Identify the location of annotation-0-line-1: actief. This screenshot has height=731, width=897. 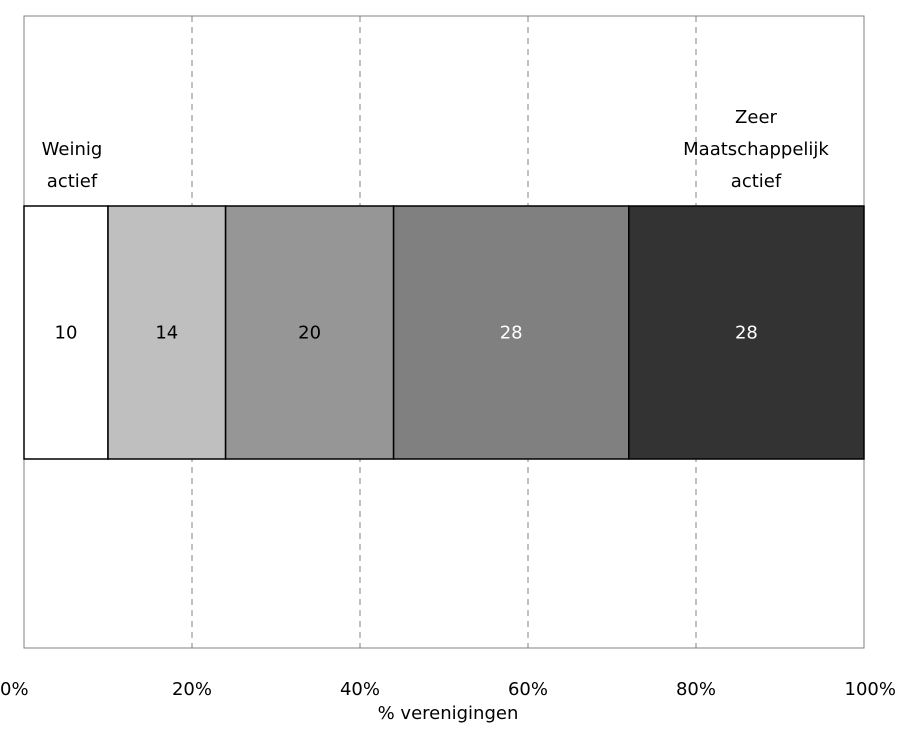
(72, 181).